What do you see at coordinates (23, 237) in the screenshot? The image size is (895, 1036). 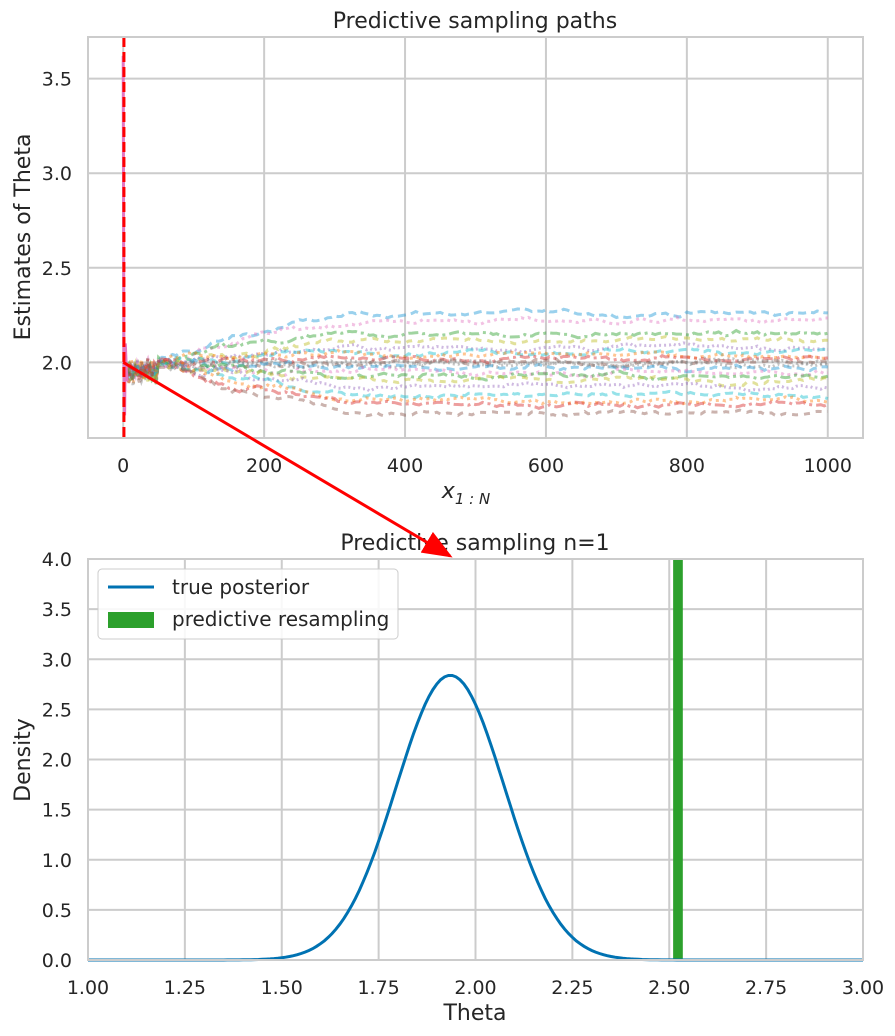 I see `top-y-axis-label: Estimates of Theta` at bounding box center [23, 237].